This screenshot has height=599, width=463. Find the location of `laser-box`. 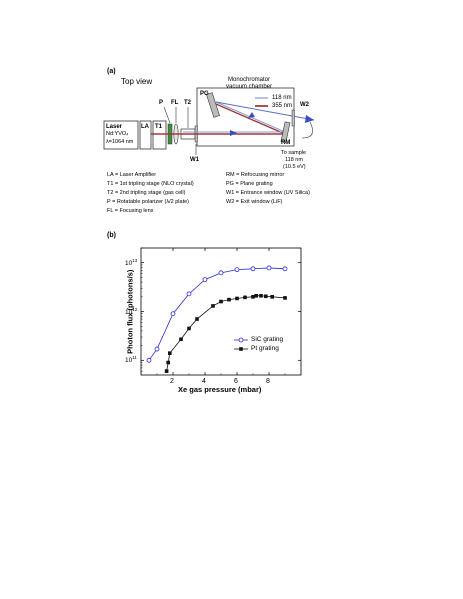

laser-box is located at coordinates (121, 135).